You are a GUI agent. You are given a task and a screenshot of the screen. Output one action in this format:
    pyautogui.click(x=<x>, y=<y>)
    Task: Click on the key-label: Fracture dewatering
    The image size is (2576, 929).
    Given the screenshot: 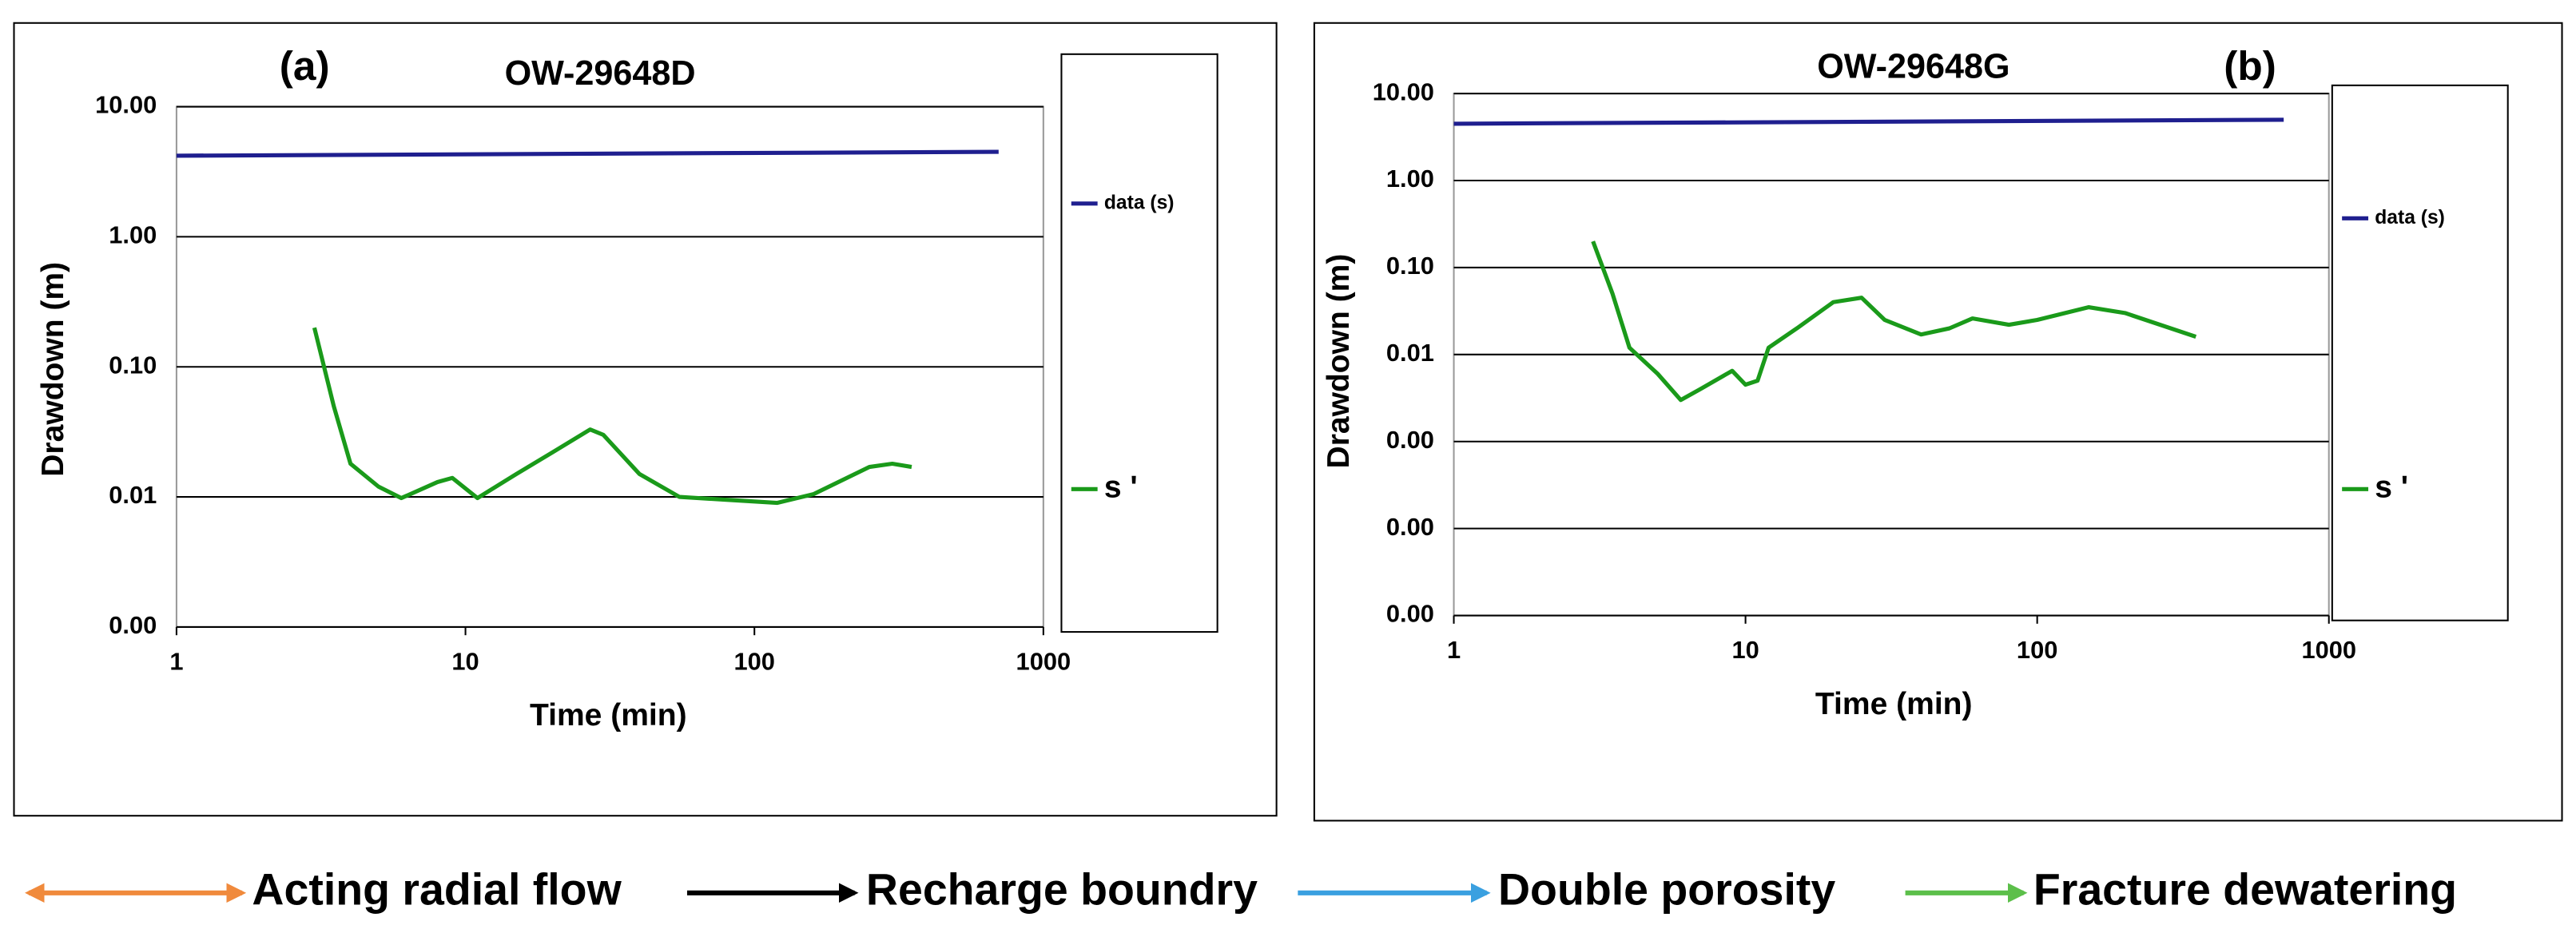 What is the action you would take?
    pyautogui.click(x=2245, y=889)
    